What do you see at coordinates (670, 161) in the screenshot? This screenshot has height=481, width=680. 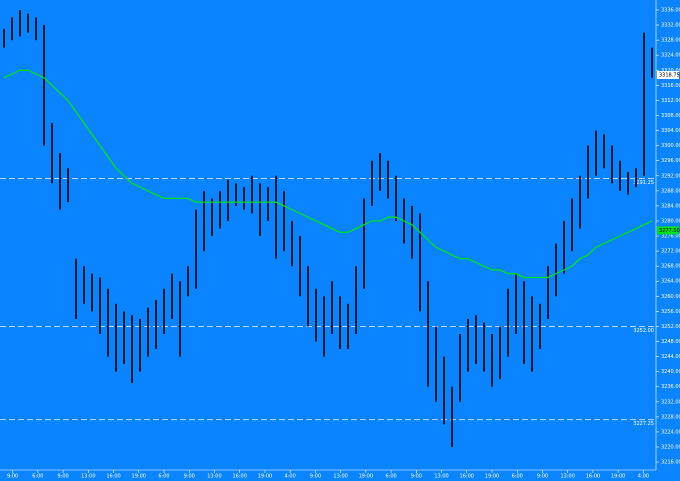 I see `y-tick-label: 3296.00` at bounding box center [670, 161].